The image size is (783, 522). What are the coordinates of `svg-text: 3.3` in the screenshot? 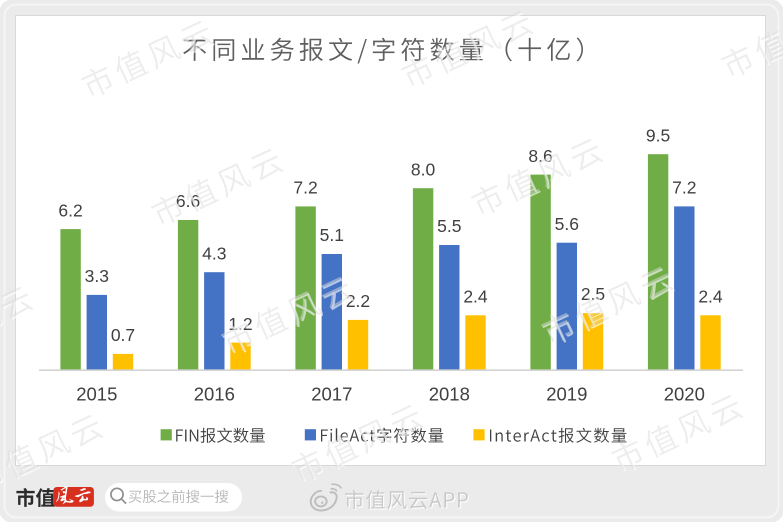 It's located at (97, 276).